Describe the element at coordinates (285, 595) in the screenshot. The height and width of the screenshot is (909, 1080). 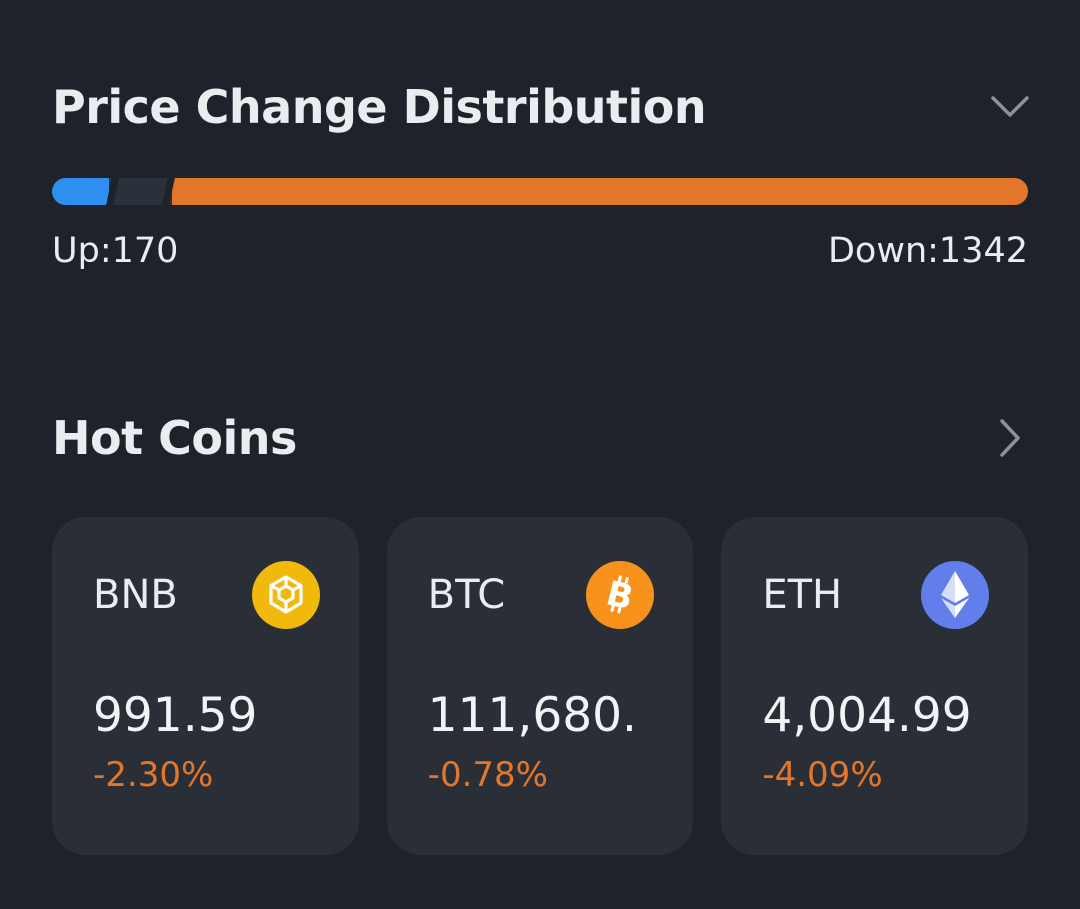
I see `bnb-icon` at that location.